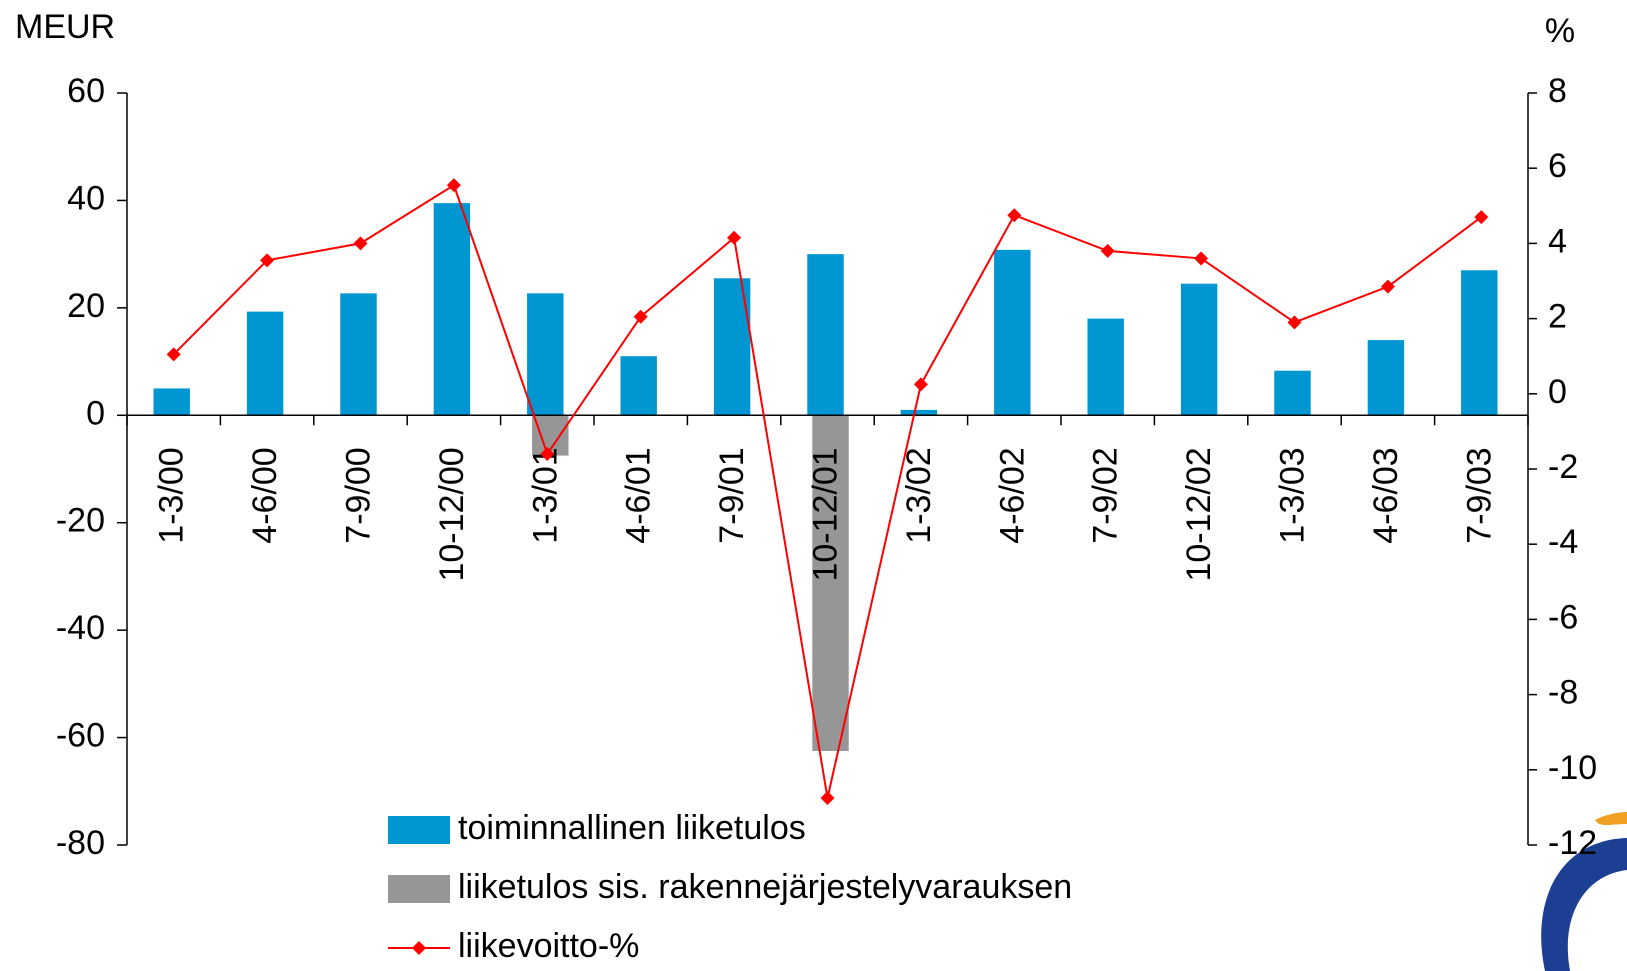 This screenshot has height=971, width=1627. I want to click on y2-tick-label: 4, so click(1557, 241).